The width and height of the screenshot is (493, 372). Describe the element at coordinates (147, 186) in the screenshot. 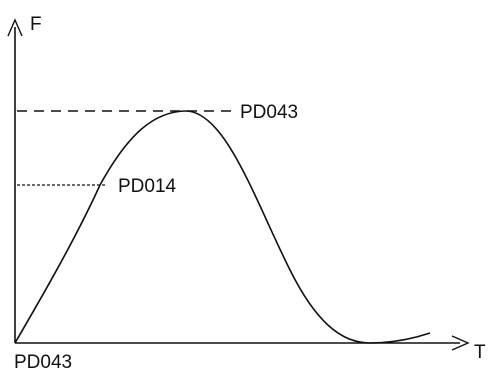

I see `mid-label: PD014` at that location.